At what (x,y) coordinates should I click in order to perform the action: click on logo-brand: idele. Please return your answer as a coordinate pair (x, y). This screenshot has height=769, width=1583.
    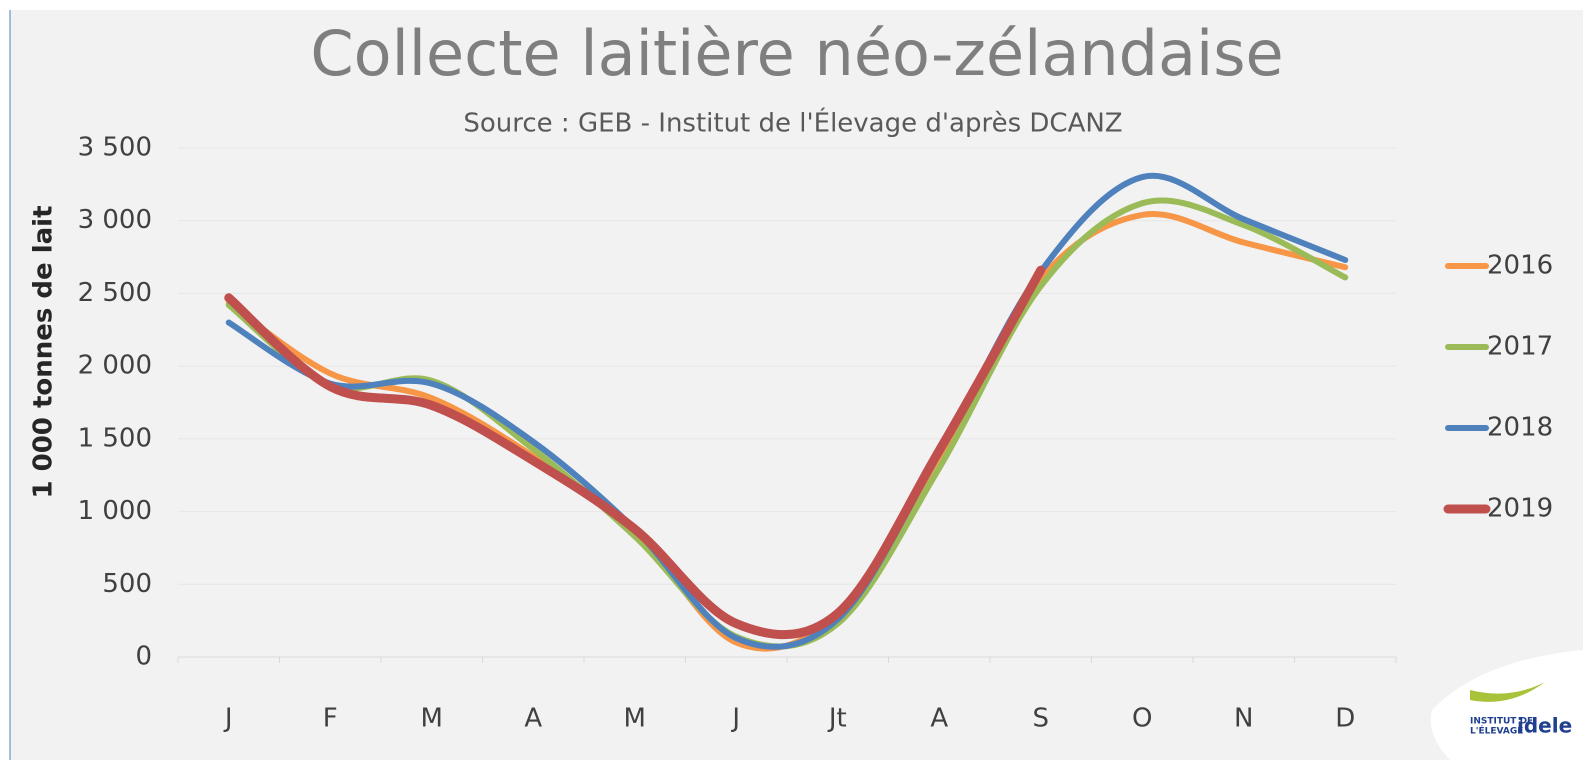
    Looking at the image, I should click on (1544, 726).